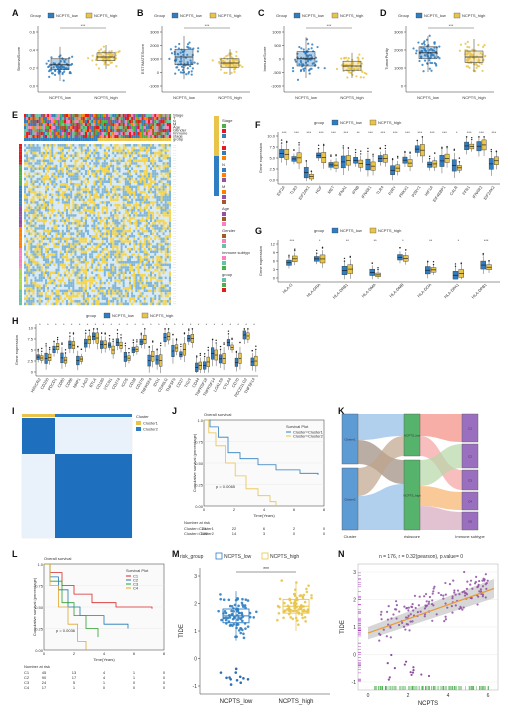 The image size is (508, 716). I want to click on row-label: ·····, so click(175, 164).